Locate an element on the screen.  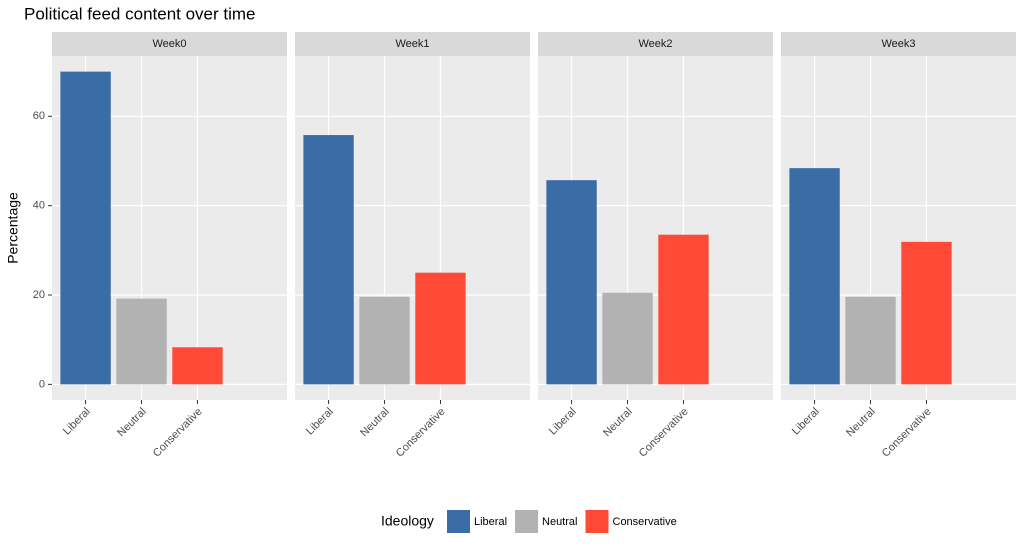
legend-label: Conservative is located at coordinates (645, 522).